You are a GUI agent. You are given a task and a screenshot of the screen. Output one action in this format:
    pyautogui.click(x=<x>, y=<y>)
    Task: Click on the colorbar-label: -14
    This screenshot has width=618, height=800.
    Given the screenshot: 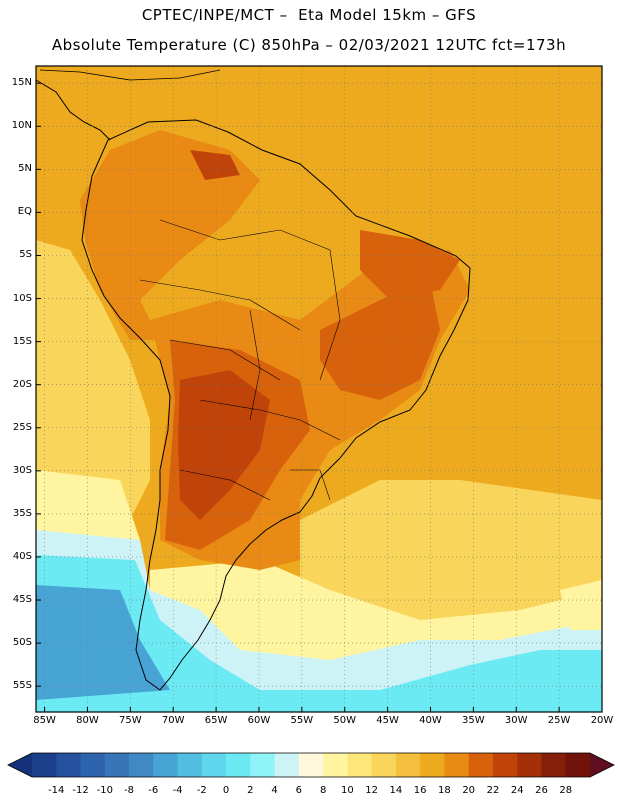 What is the action you would take?
    pyautogui.click(x=56, y=790)
    